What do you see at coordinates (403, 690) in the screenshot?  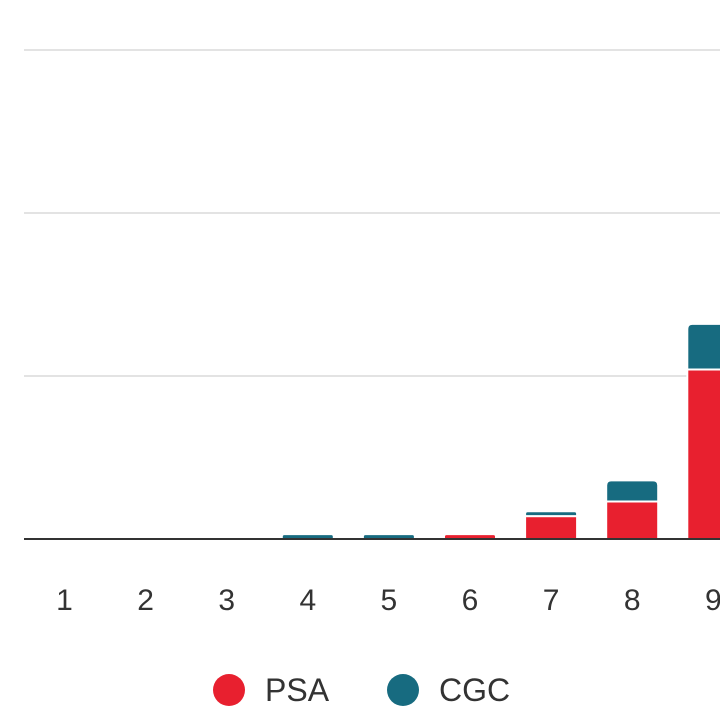 I see `legend-swatch-cgc` at bounding box center [403, 690].